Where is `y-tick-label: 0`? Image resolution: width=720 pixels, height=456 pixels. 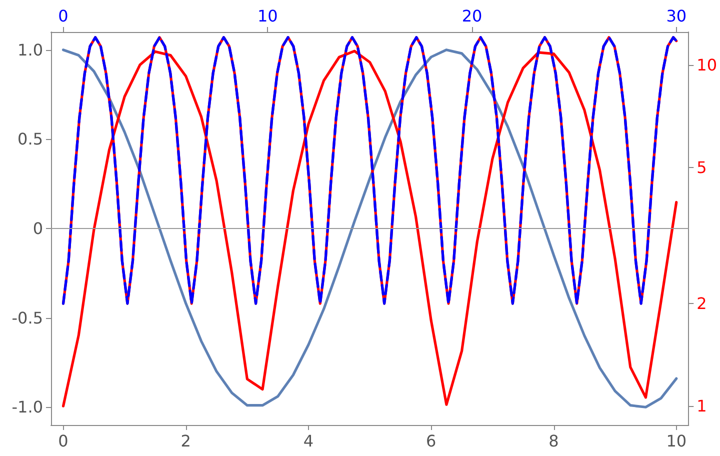 y-tick-label: 0 is located at coordinates (37, 228).